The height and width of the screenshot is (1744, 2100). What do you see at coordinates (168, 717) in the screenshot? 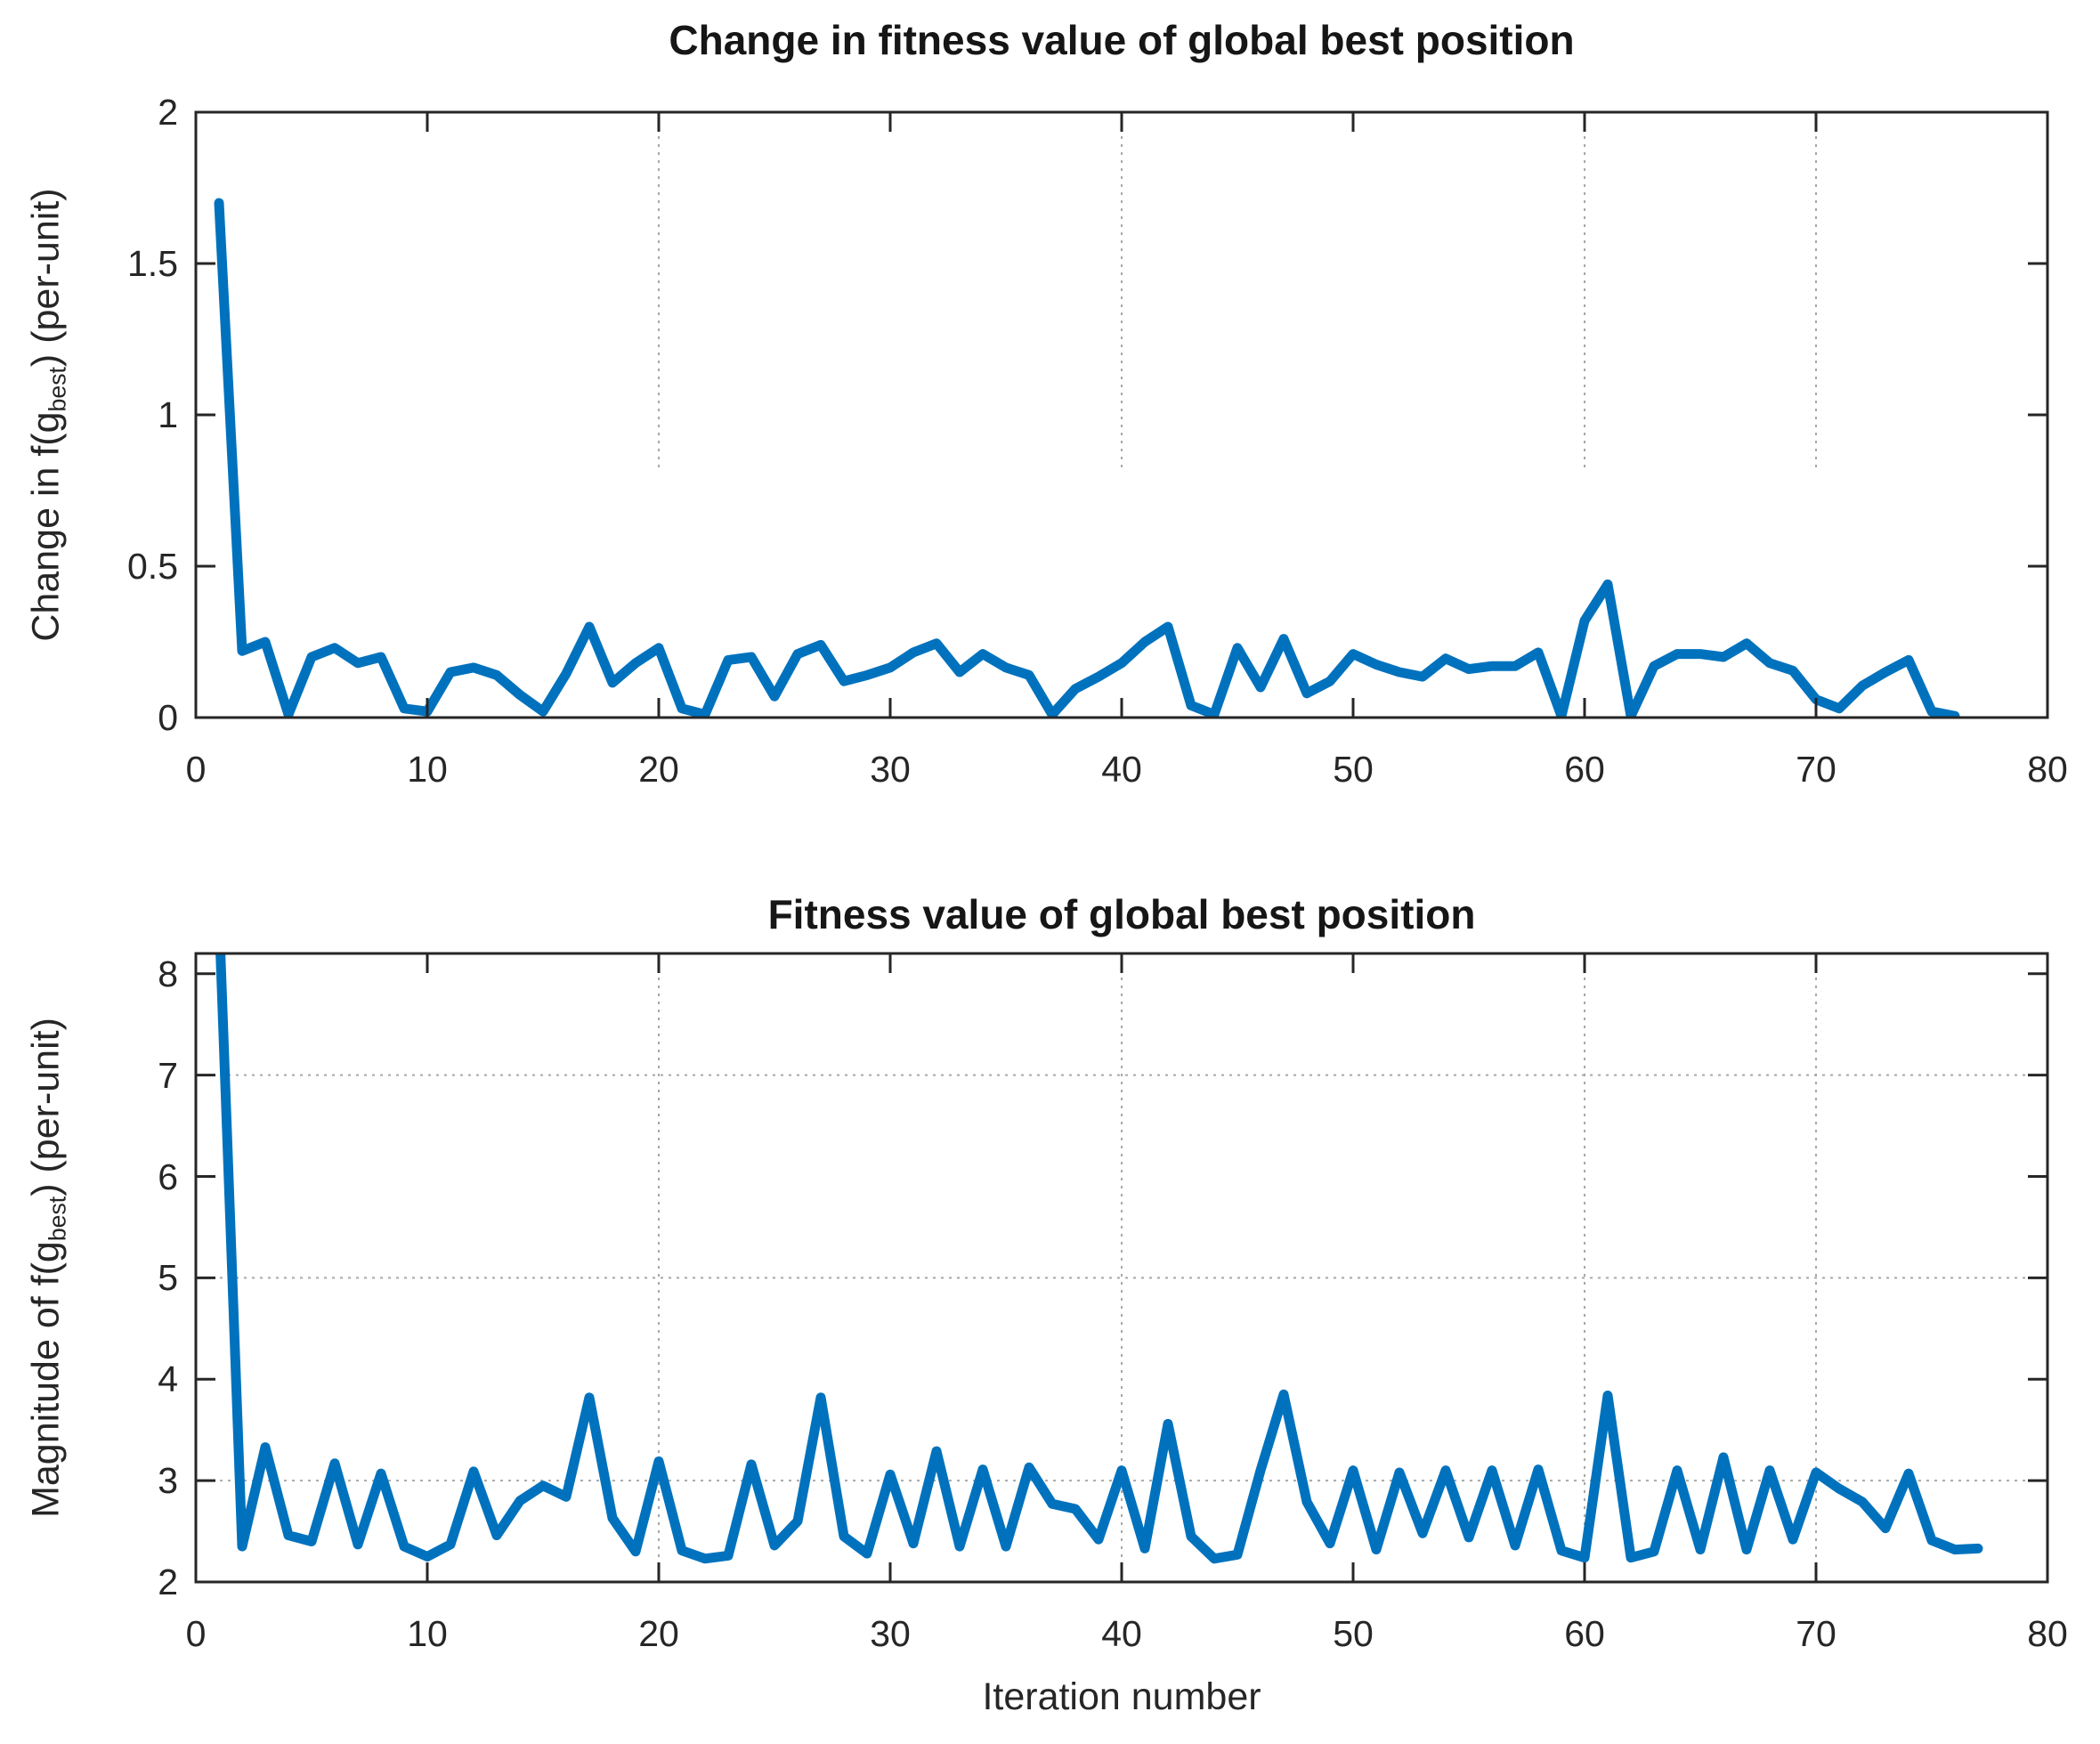
I see `y-tick-label: 0` at bounding box center [168, 717].